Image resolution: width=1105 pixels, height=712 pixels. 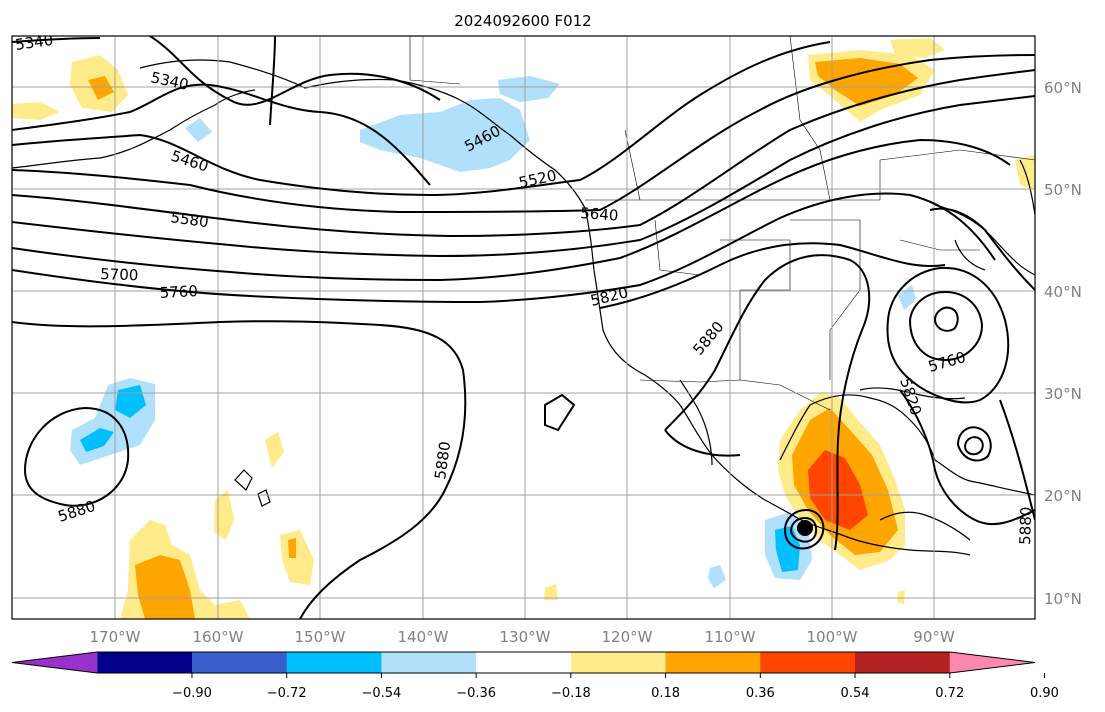 I want to click on lon-label: 160°W, so click(x=218, y=637).